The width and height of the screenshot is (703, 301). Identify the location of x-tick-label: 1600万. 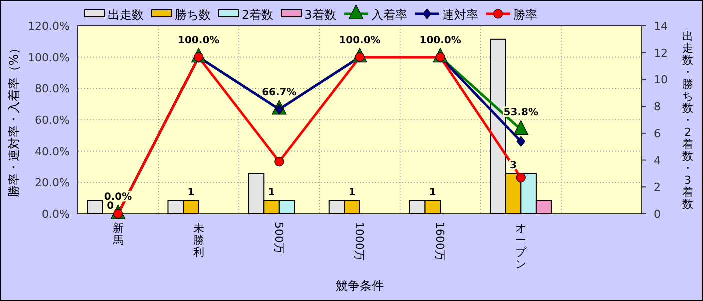
(440, 241).